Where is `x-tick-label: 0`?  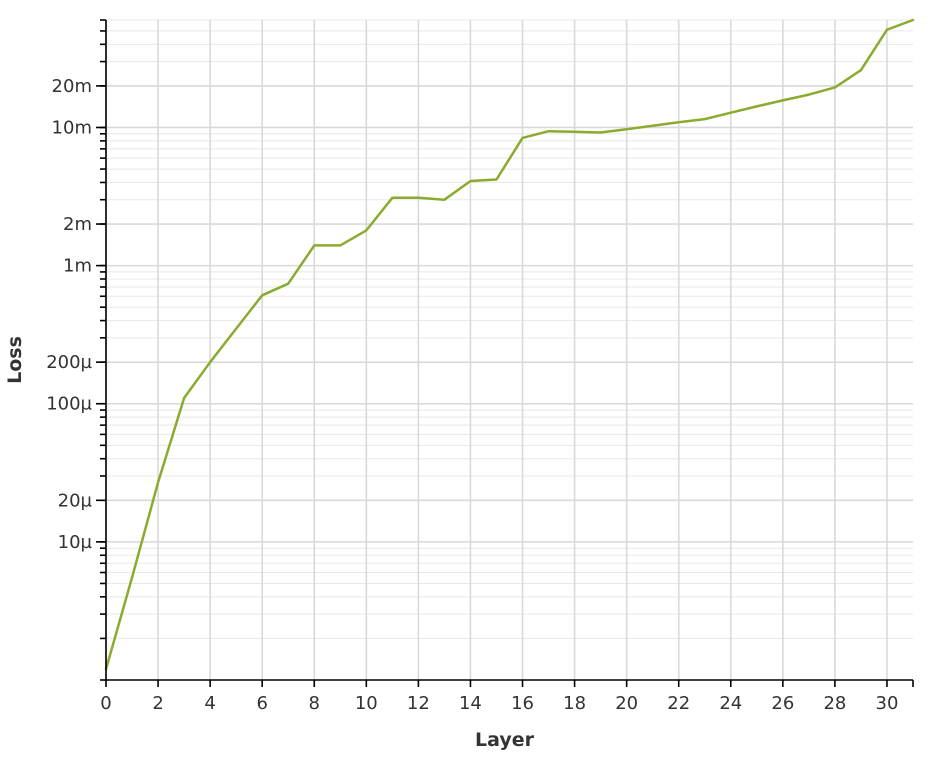 x-tick-label: 0 is located at coordinates (105, 703).